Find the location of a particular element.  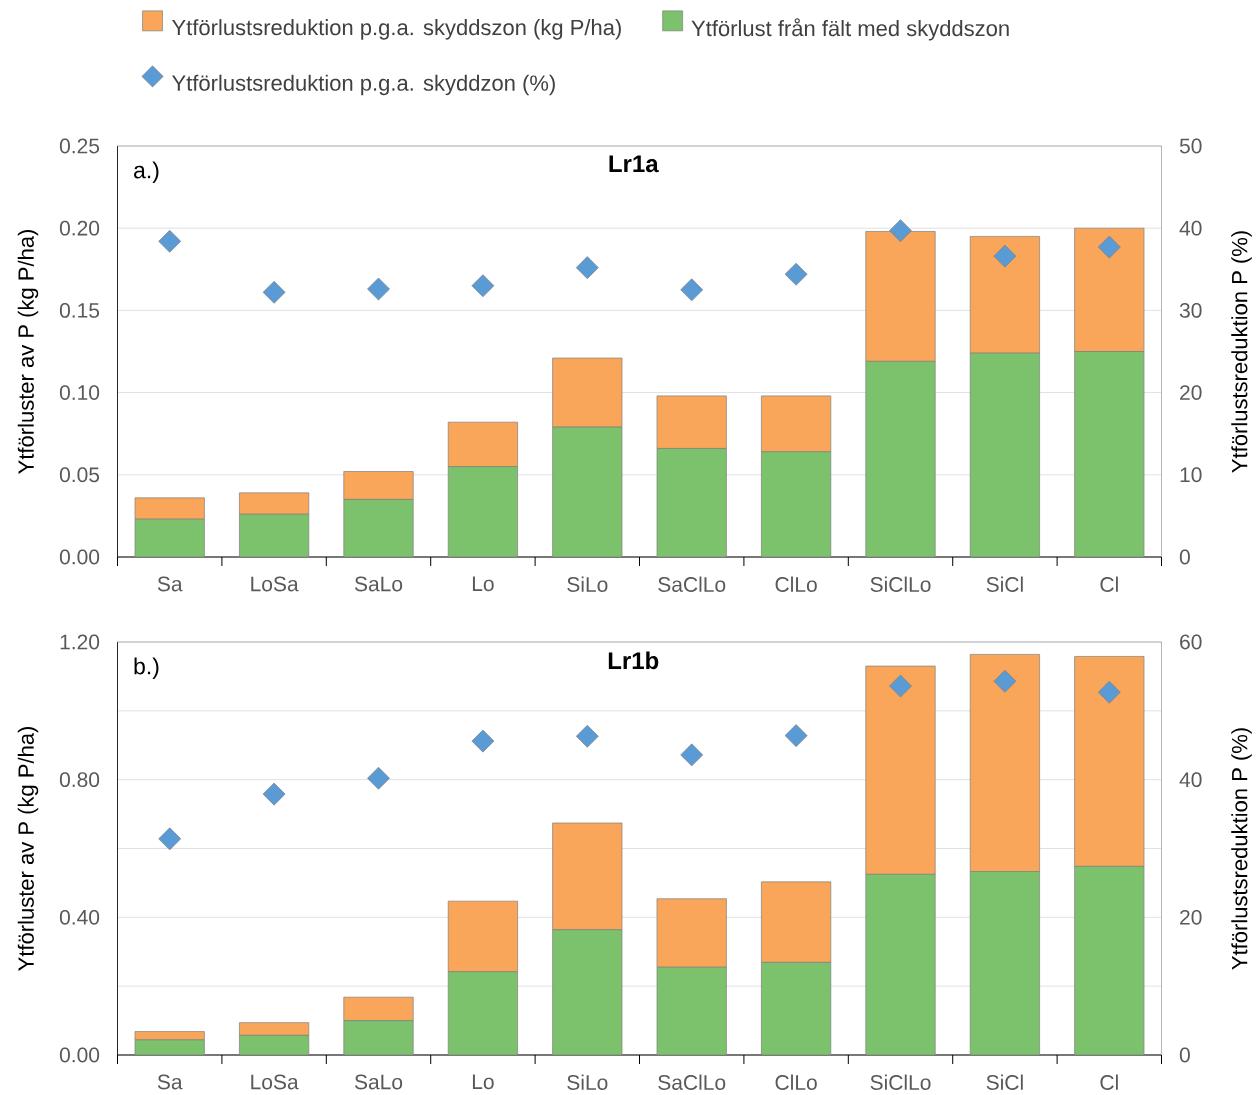

y-tick-label: 0.25 is located at coordinates (79, 146).